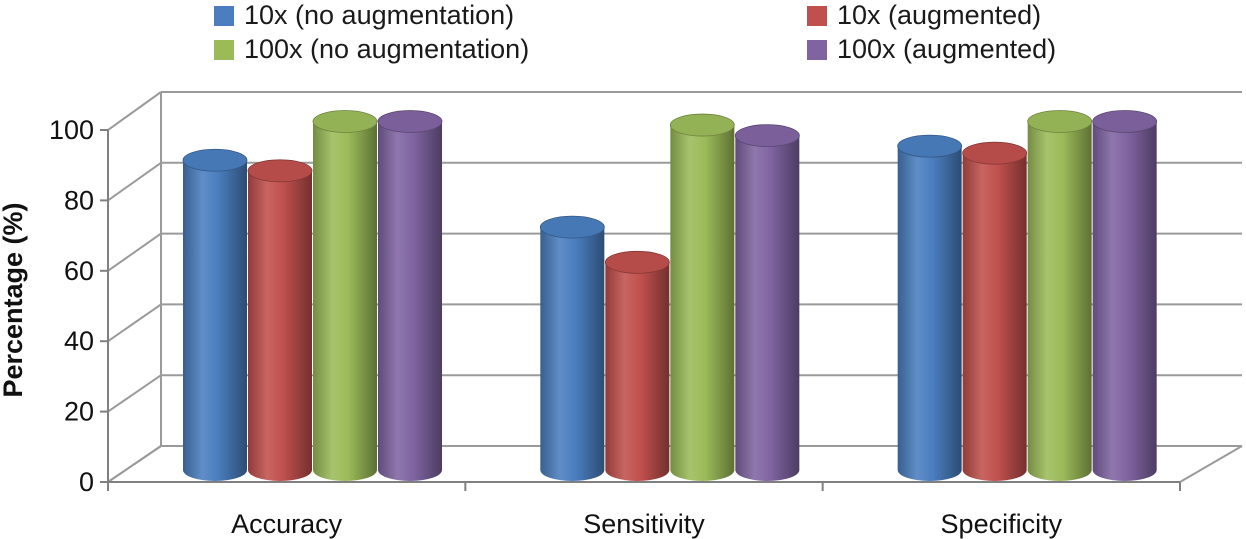  I want to click on y-axis-title: Percentage (%), so click(14, 299).